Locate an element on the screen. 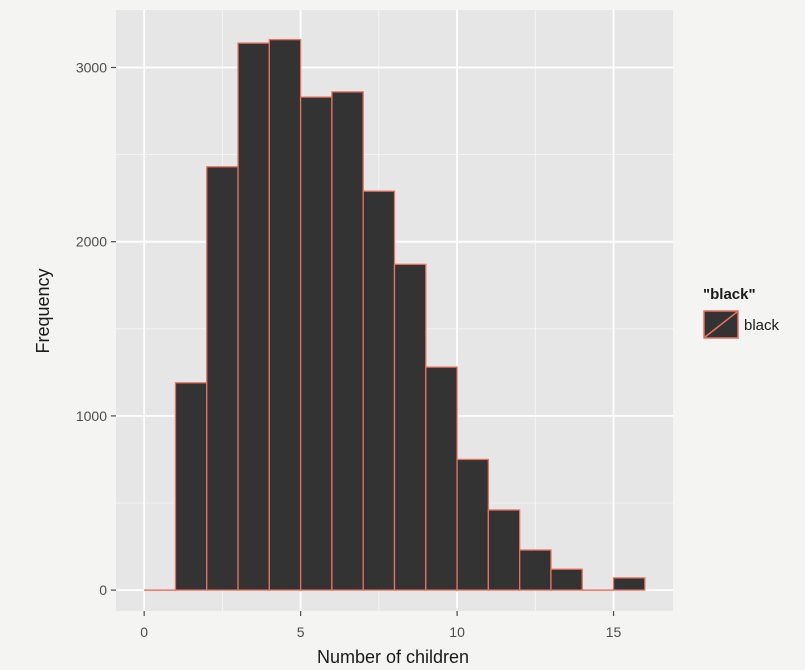 This screenshot has height=670, width=805. y-tick-label: 0 is located at coordinates (103, 590).